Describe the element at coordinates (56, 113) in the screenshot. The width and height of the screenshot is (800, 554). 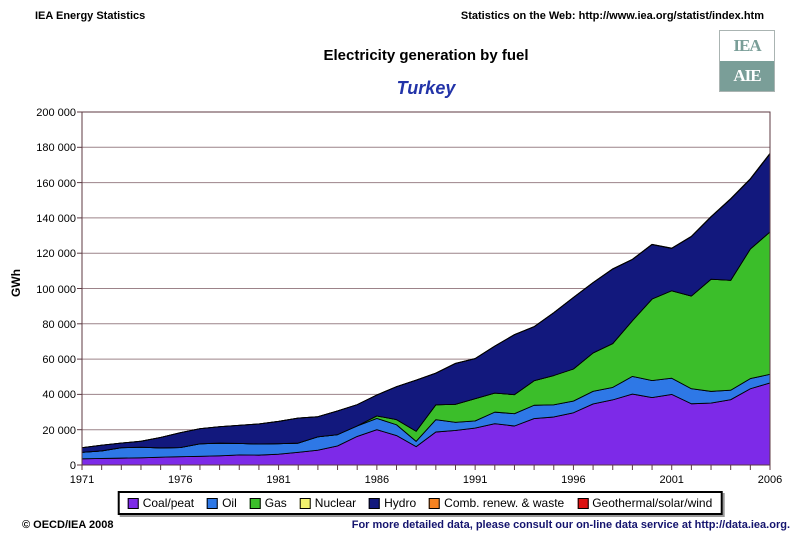
I see `y-axis-tick-label: 200 000` at that location.